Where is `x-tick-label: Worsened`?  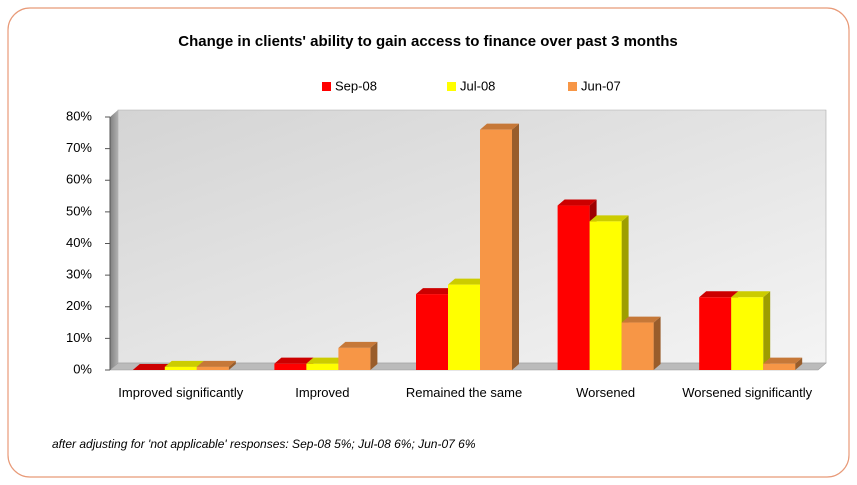 x-tick-label: Worsened is located at coordinates (606, 392).